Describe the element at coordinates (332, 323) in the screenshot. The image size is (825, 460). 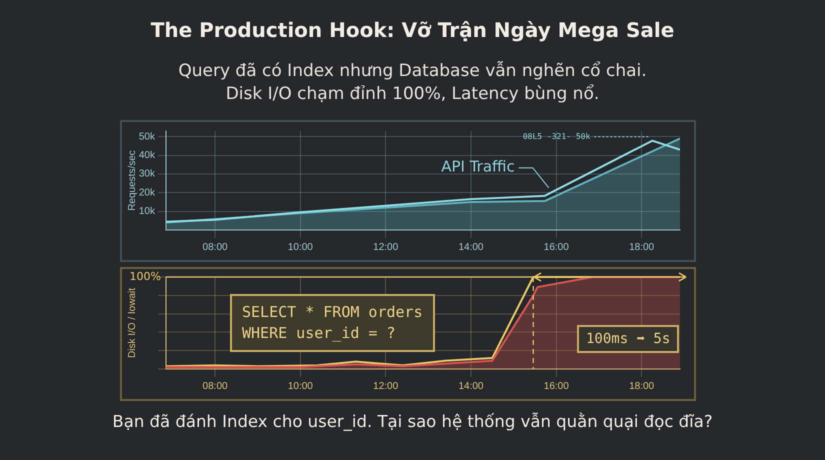
I see `annotation: SELECT * FROM orders WHERE user_id = ?` at that location.